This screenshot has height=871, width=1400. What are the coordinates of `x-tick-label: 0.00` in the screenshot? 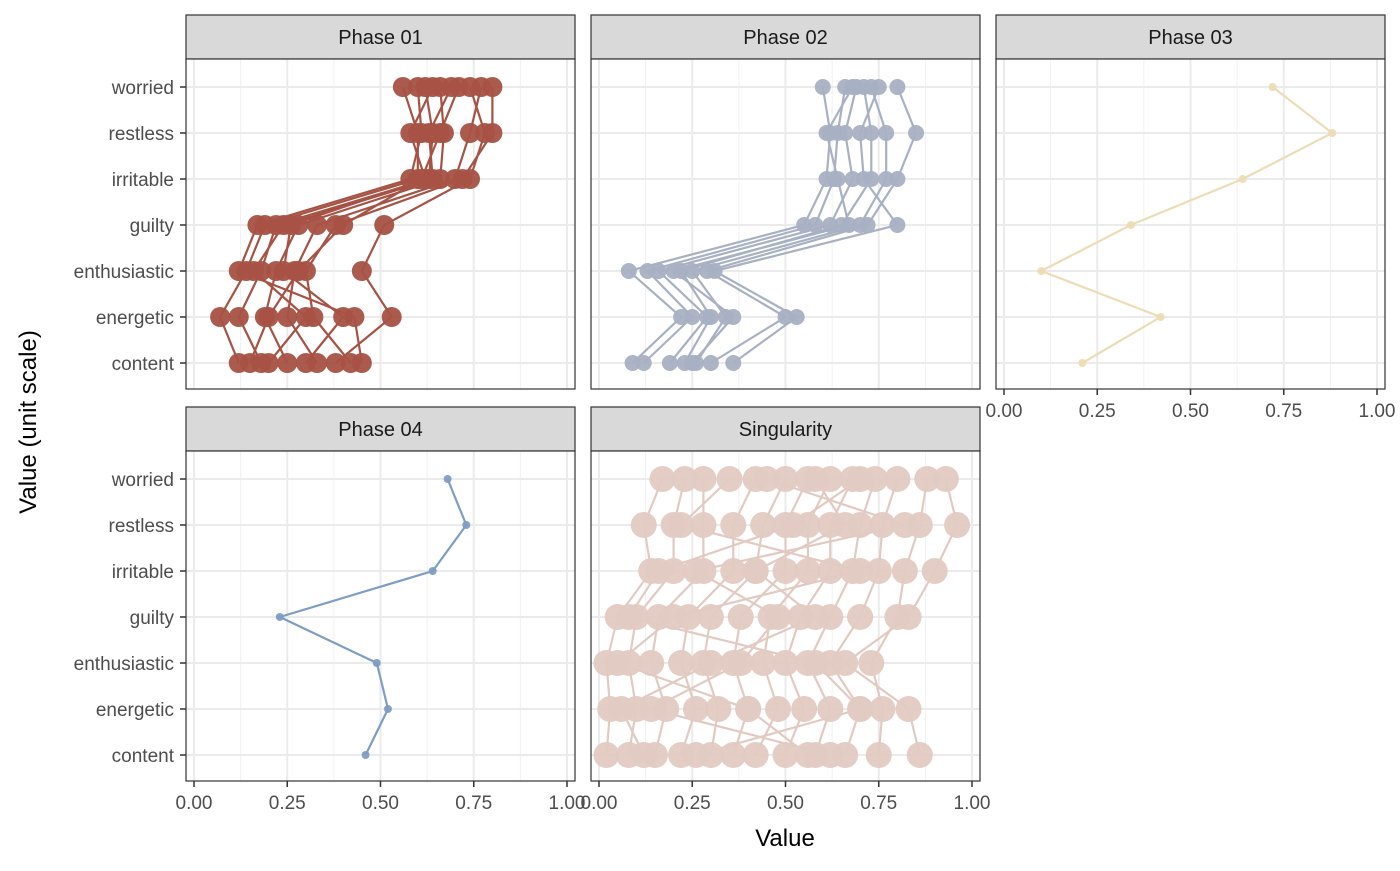 It's located at (599, 803).